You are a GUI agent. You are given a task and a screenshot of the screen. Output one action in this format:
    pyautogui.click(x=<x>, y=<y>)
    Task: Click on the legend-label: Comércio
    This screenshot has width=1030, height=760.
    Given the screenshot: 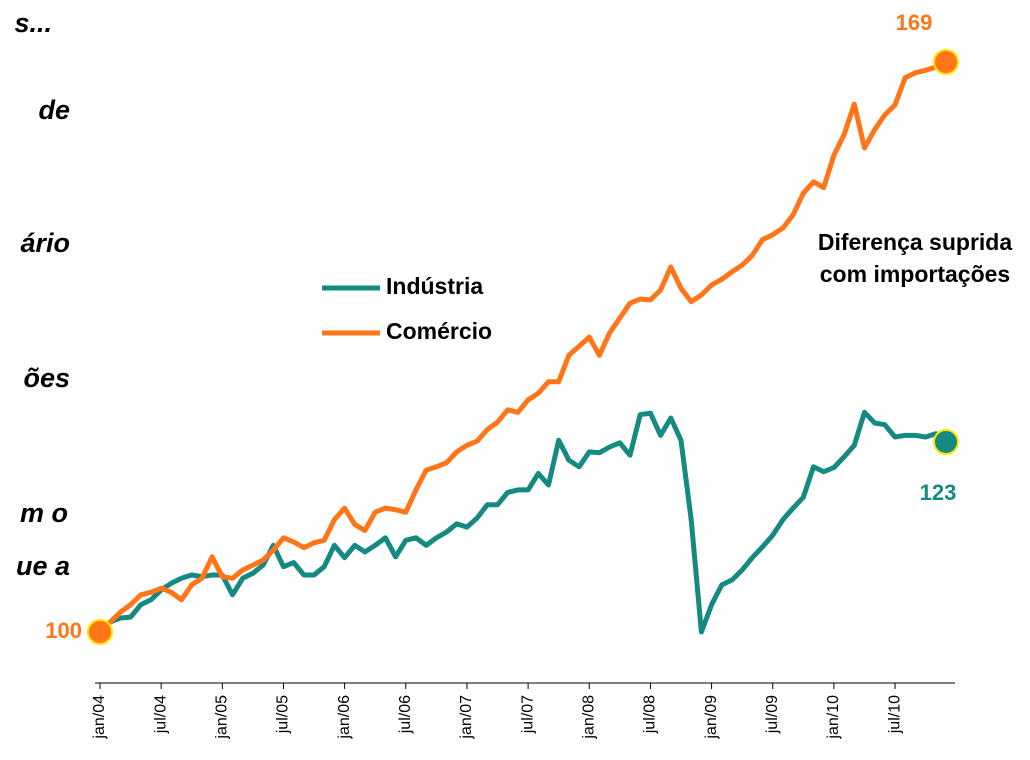 What is the action you would take?
    pyautogui.click(x=439, y=331)
    